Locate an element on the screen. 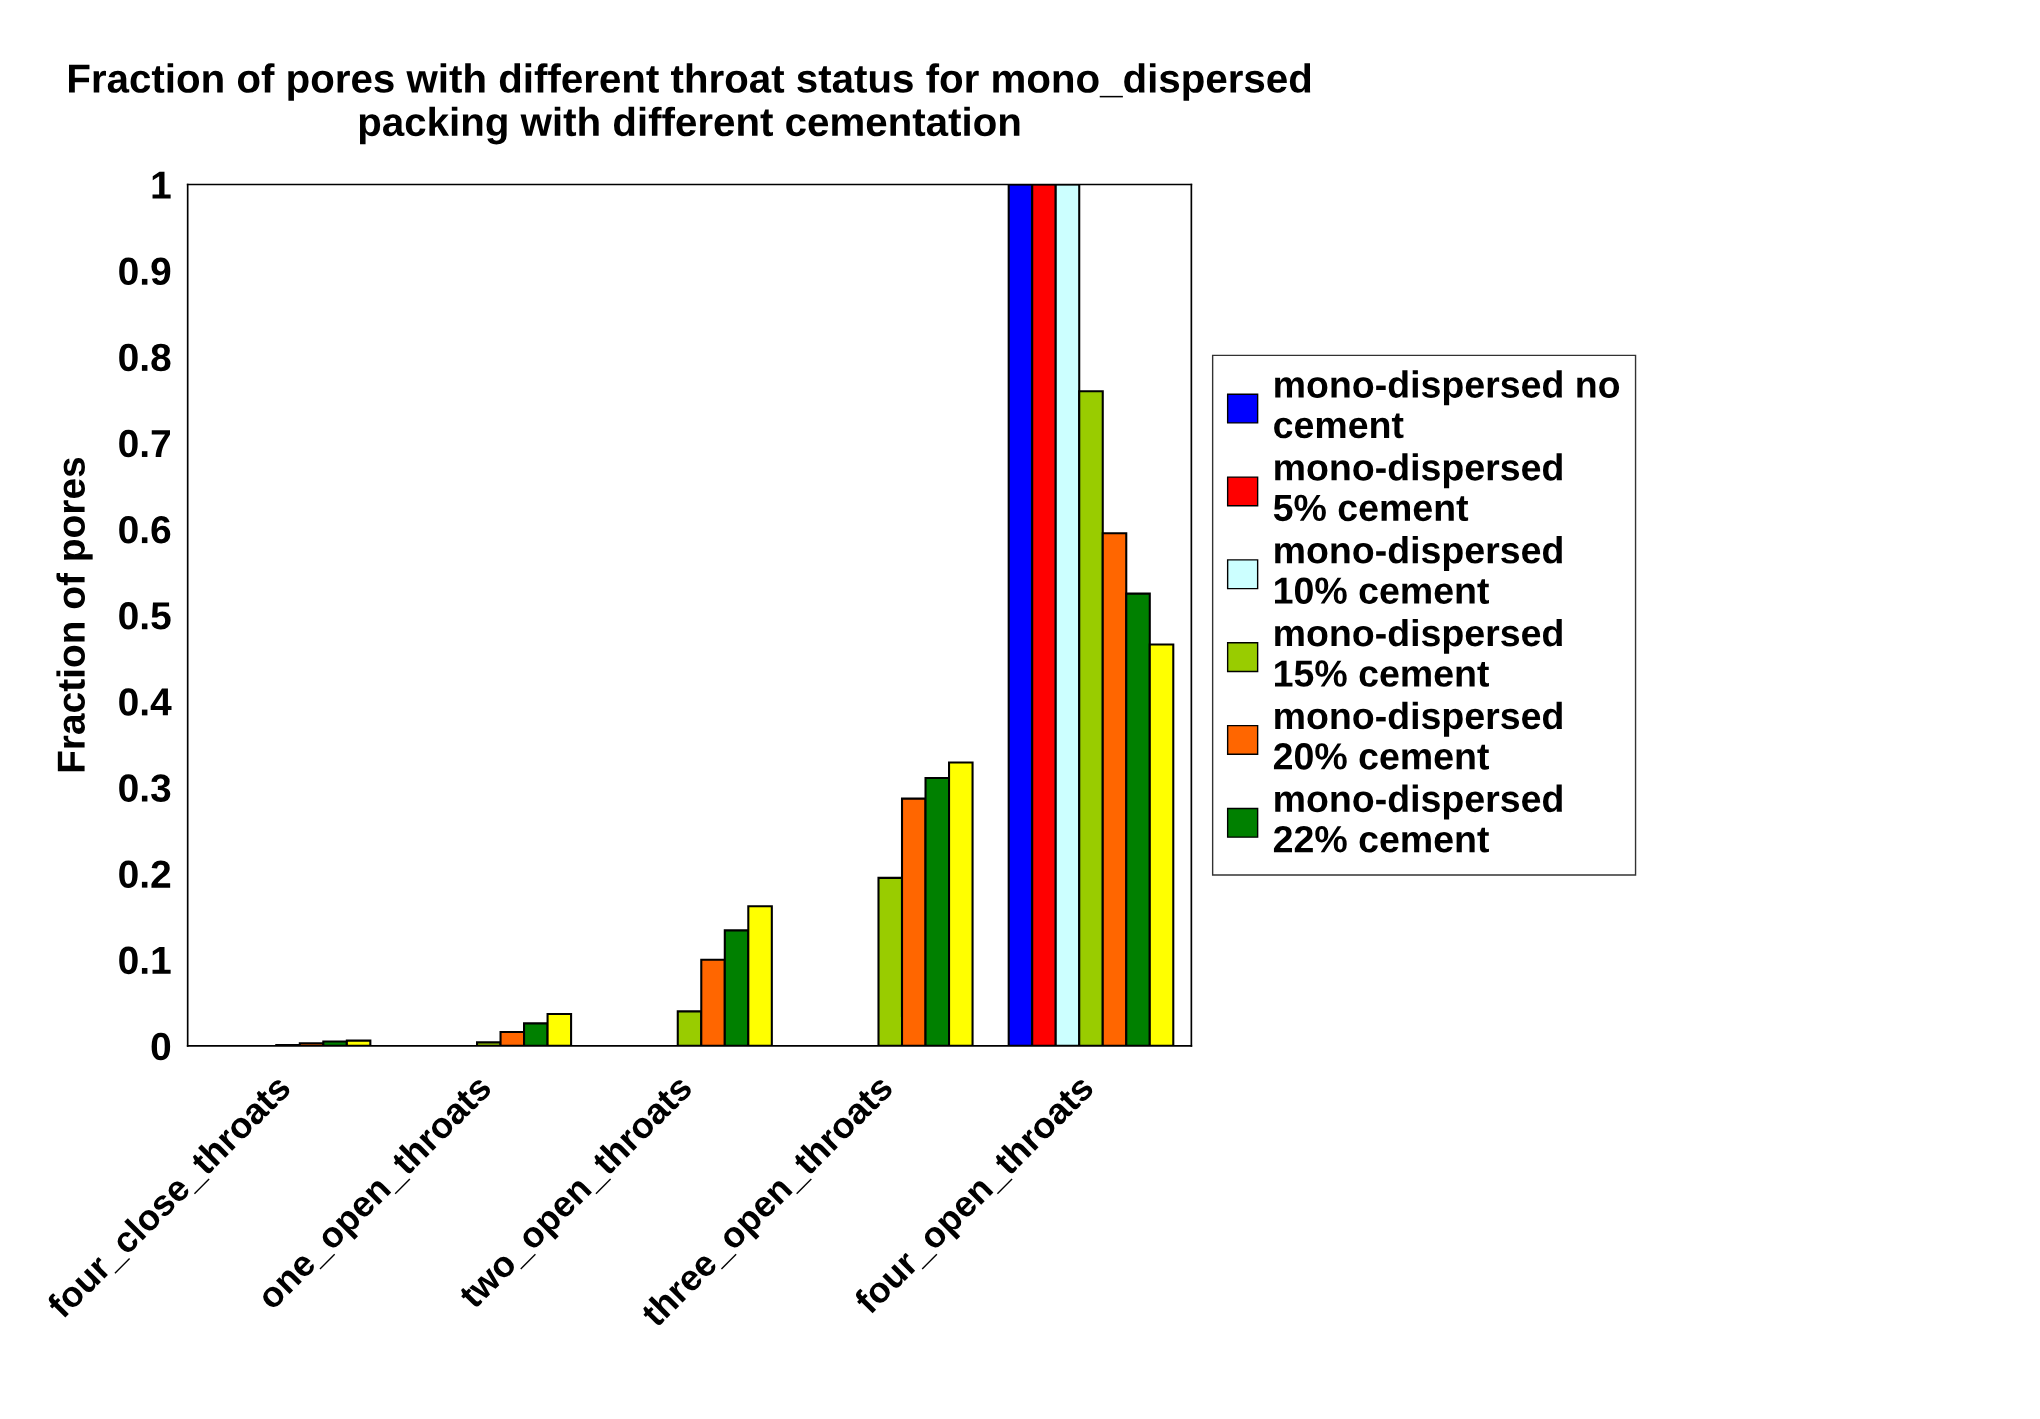 This screenshot has width=2040, height=1419. y-tick-label: 1 is located at coordinates (161, 185).